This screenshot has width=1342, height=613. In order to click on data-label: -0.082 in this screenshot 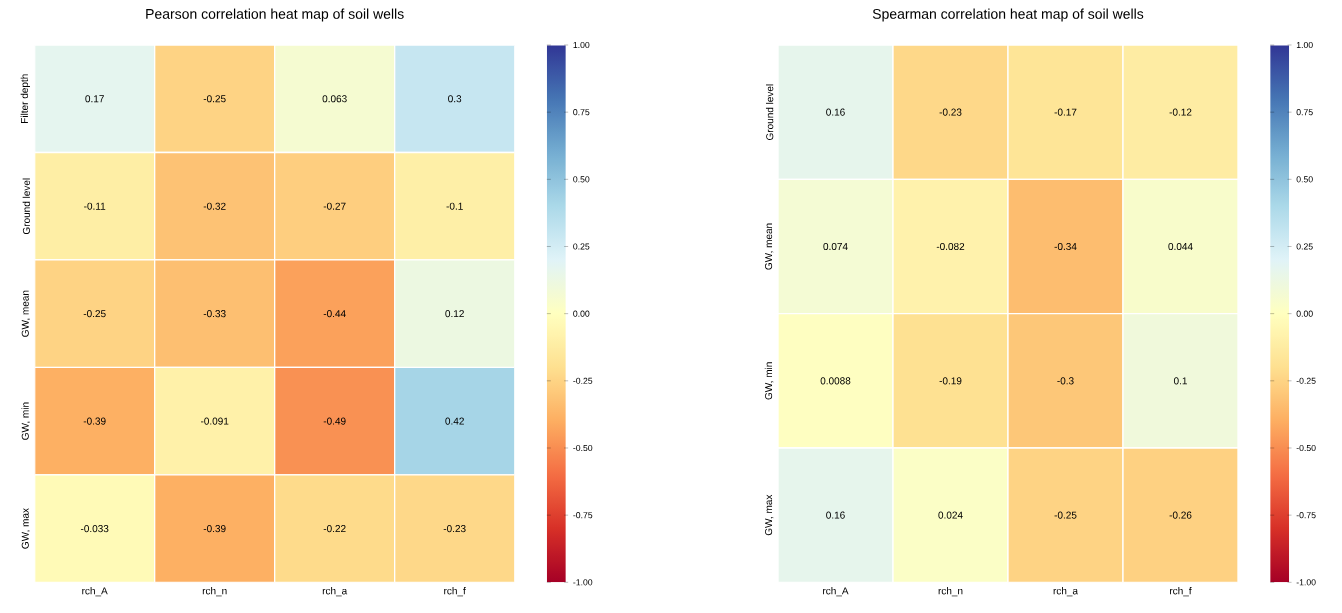, I will do `click(950, 246)`.